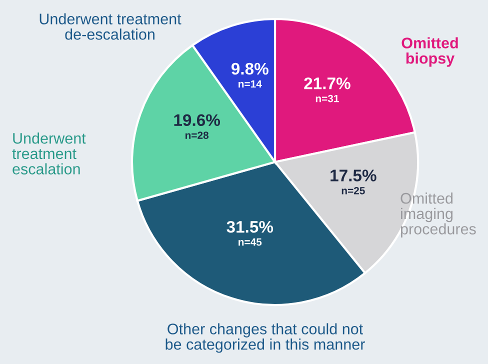  Describe the element at coordinates (327, 89) in the screenshot. I see `data-label: 21.7% n=31` at that location.